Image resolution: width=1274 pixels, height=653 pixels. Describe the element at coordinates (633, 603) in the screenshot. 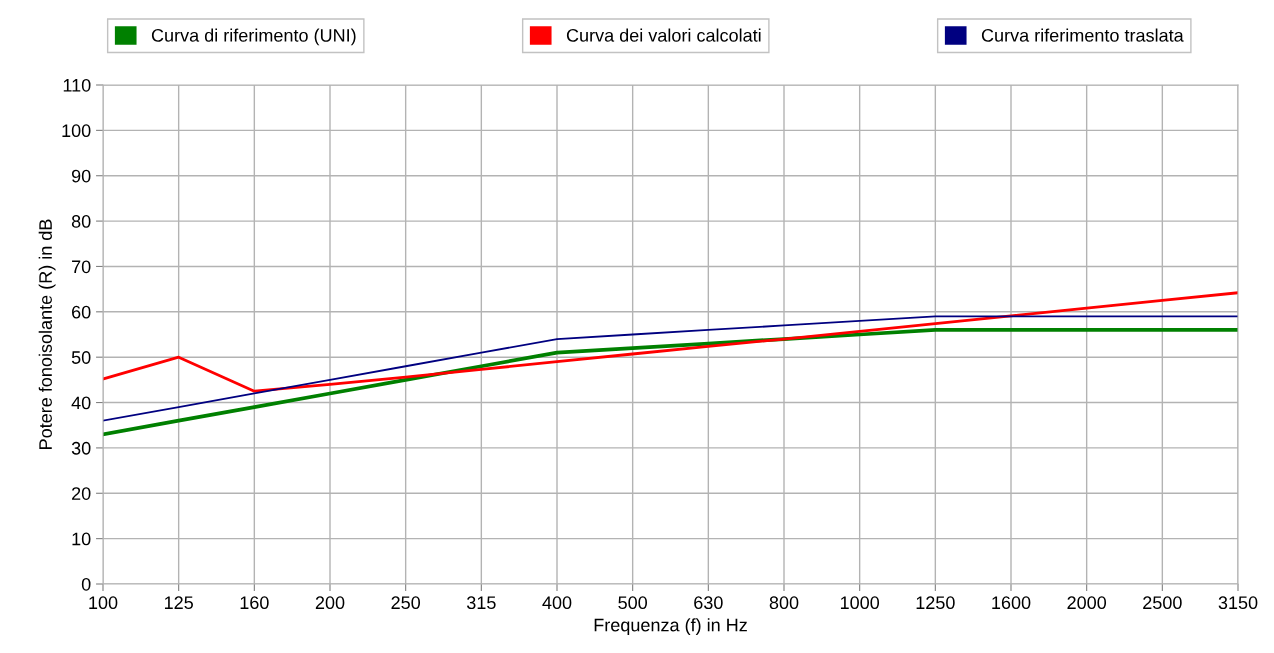

I see `x-tick-label: 500` at that location.